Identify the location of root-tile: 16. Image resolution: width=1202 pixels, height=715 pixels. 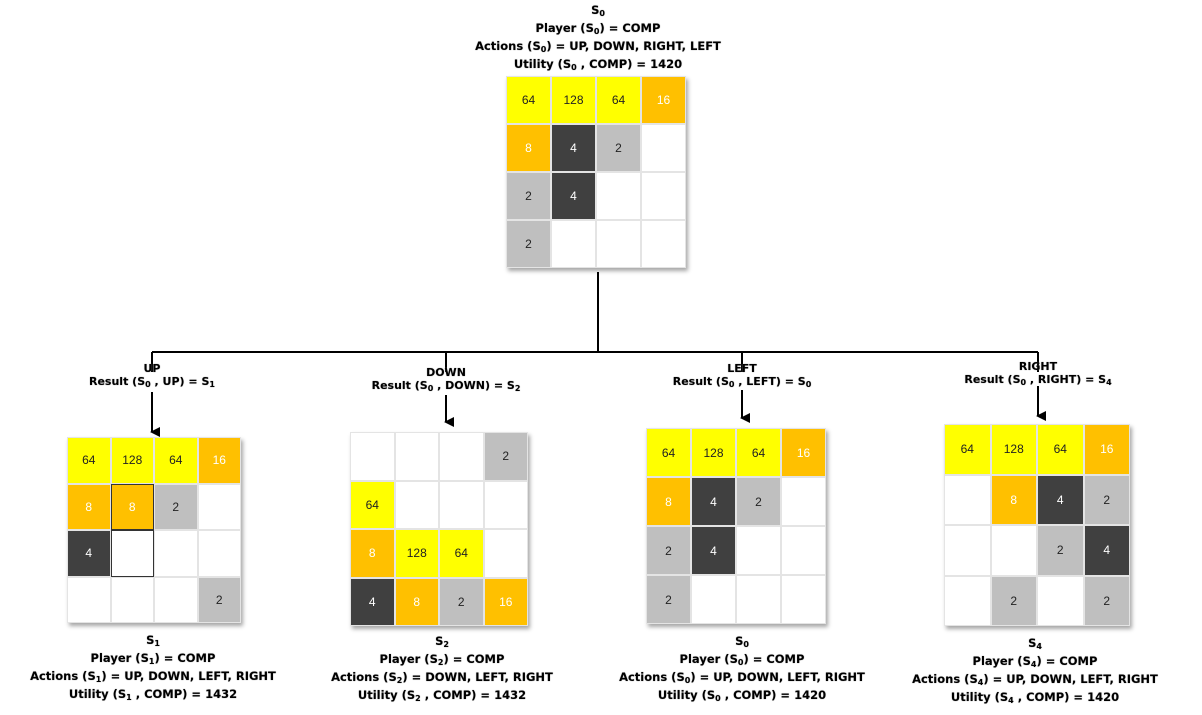
(663, 100).